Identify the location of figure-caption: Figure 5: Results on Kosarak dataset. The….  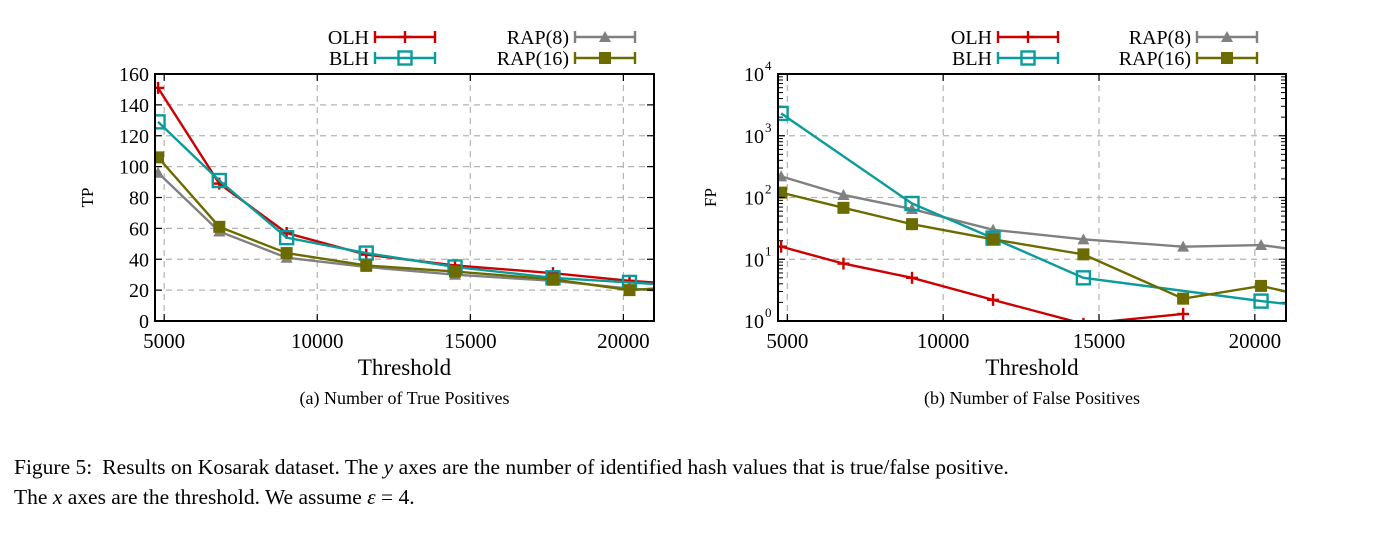
(689, 482).